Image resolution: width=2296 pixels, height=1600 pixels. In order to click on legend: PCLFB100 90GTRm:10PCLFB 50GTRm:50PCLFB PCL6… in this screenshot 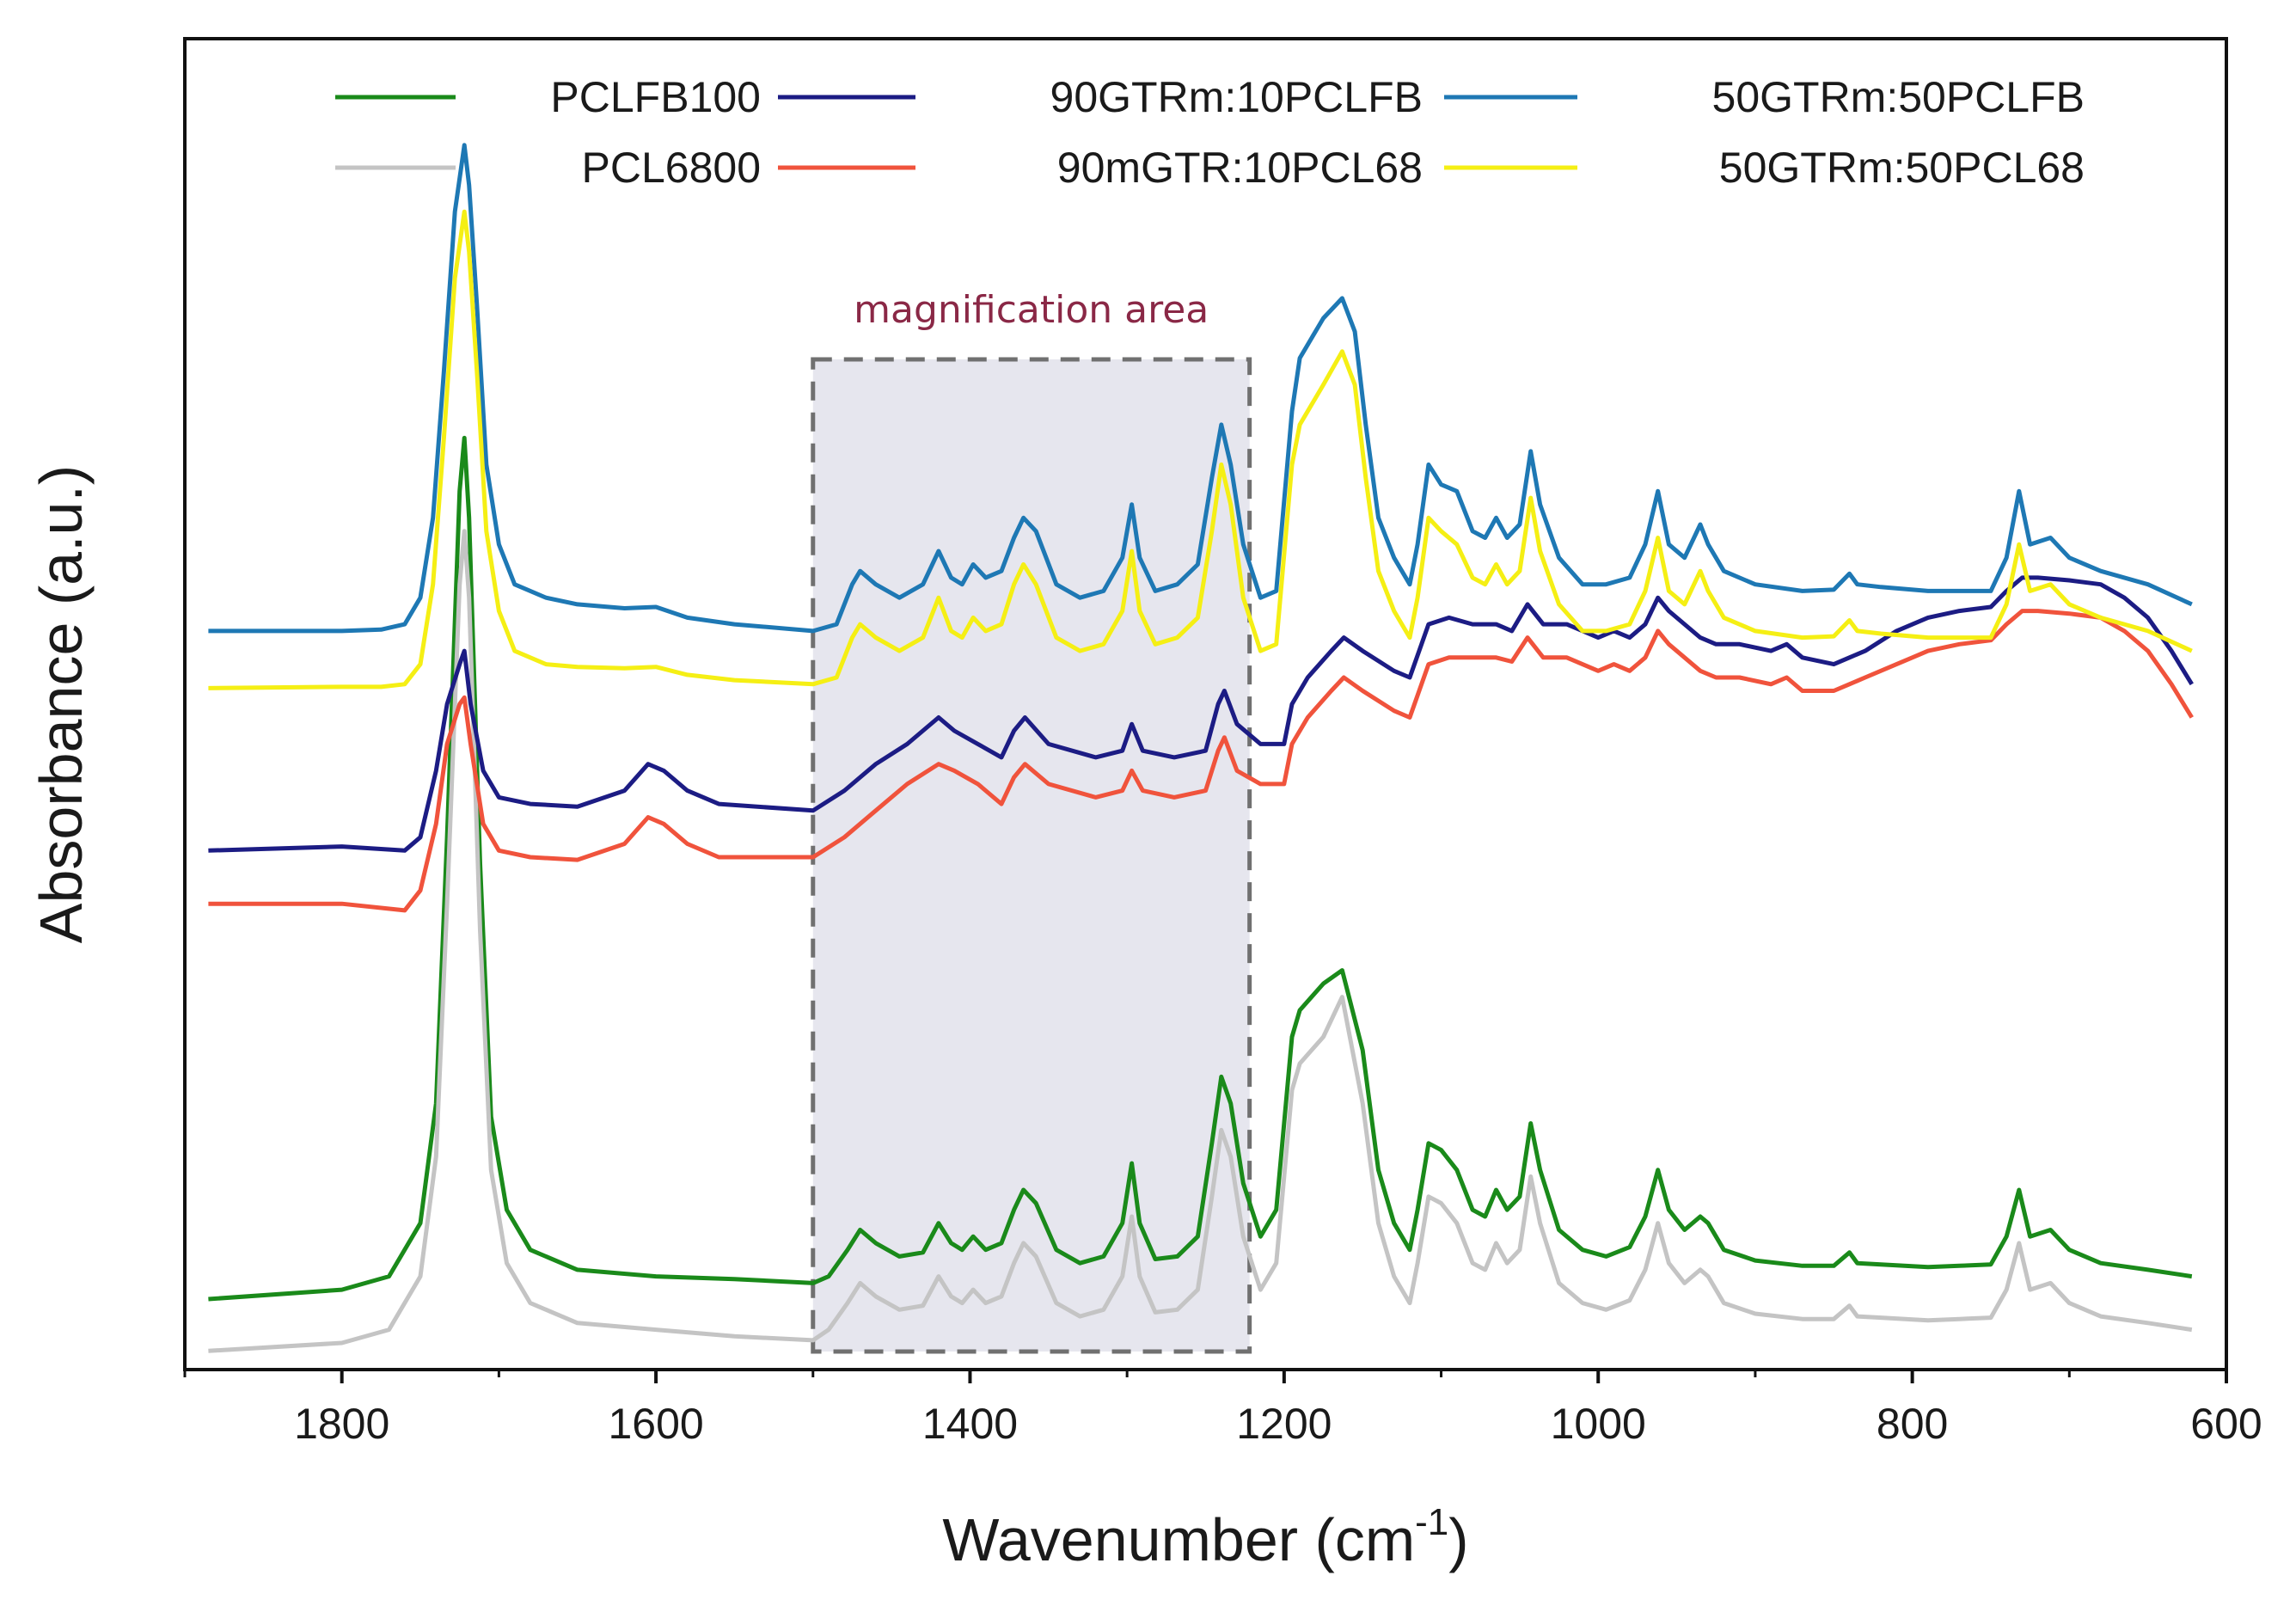, I will do `click(1210, 132)`.